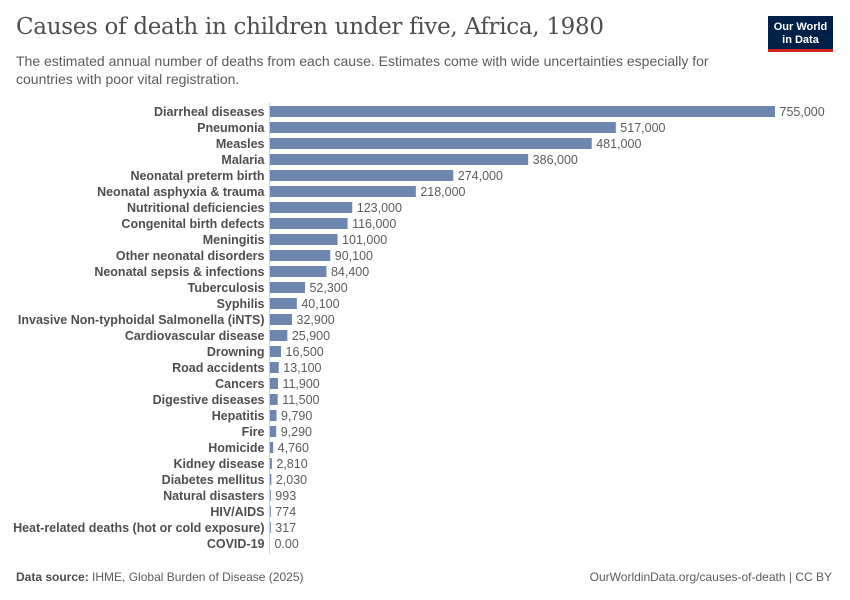 The image size is (850, 600). Describe the element at coordinates (239, 384) in the screenshot. I see `category-label: Cancers` at that location.